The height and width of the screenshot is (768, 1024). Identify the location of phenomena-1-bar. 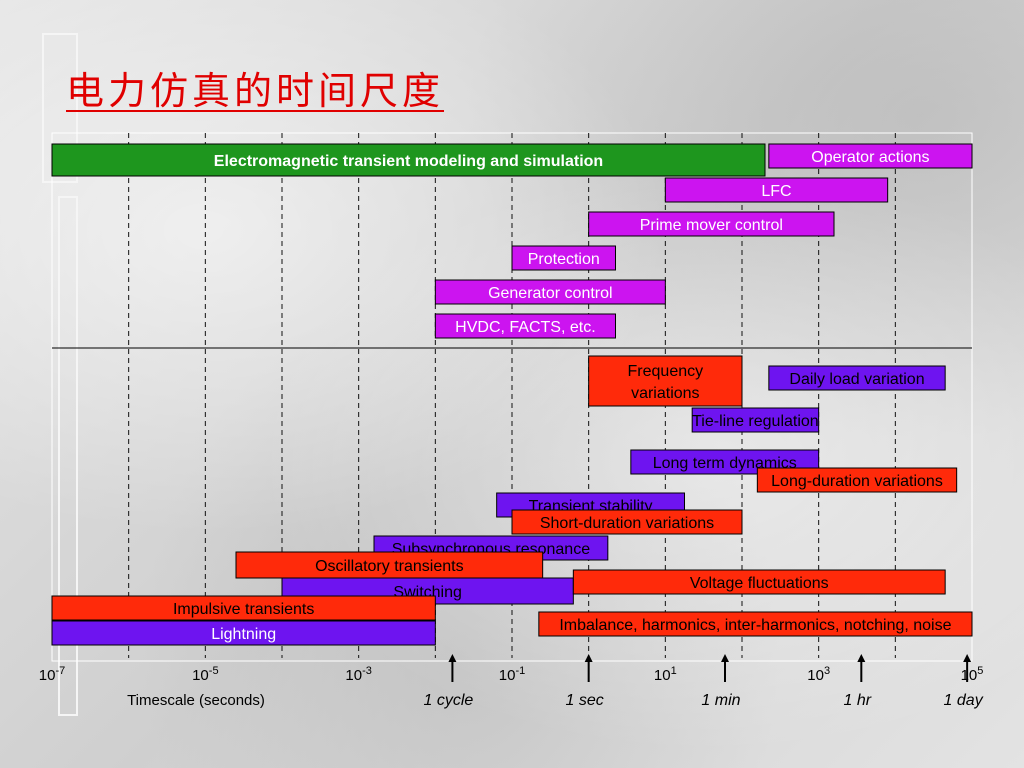
(857, 378).